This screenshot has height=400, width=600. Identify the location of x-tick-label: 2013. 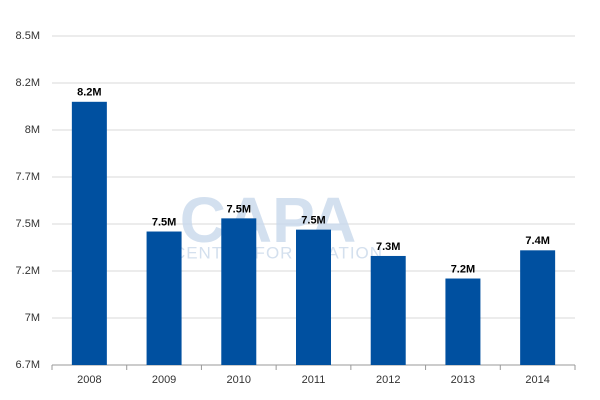
(463, 380).